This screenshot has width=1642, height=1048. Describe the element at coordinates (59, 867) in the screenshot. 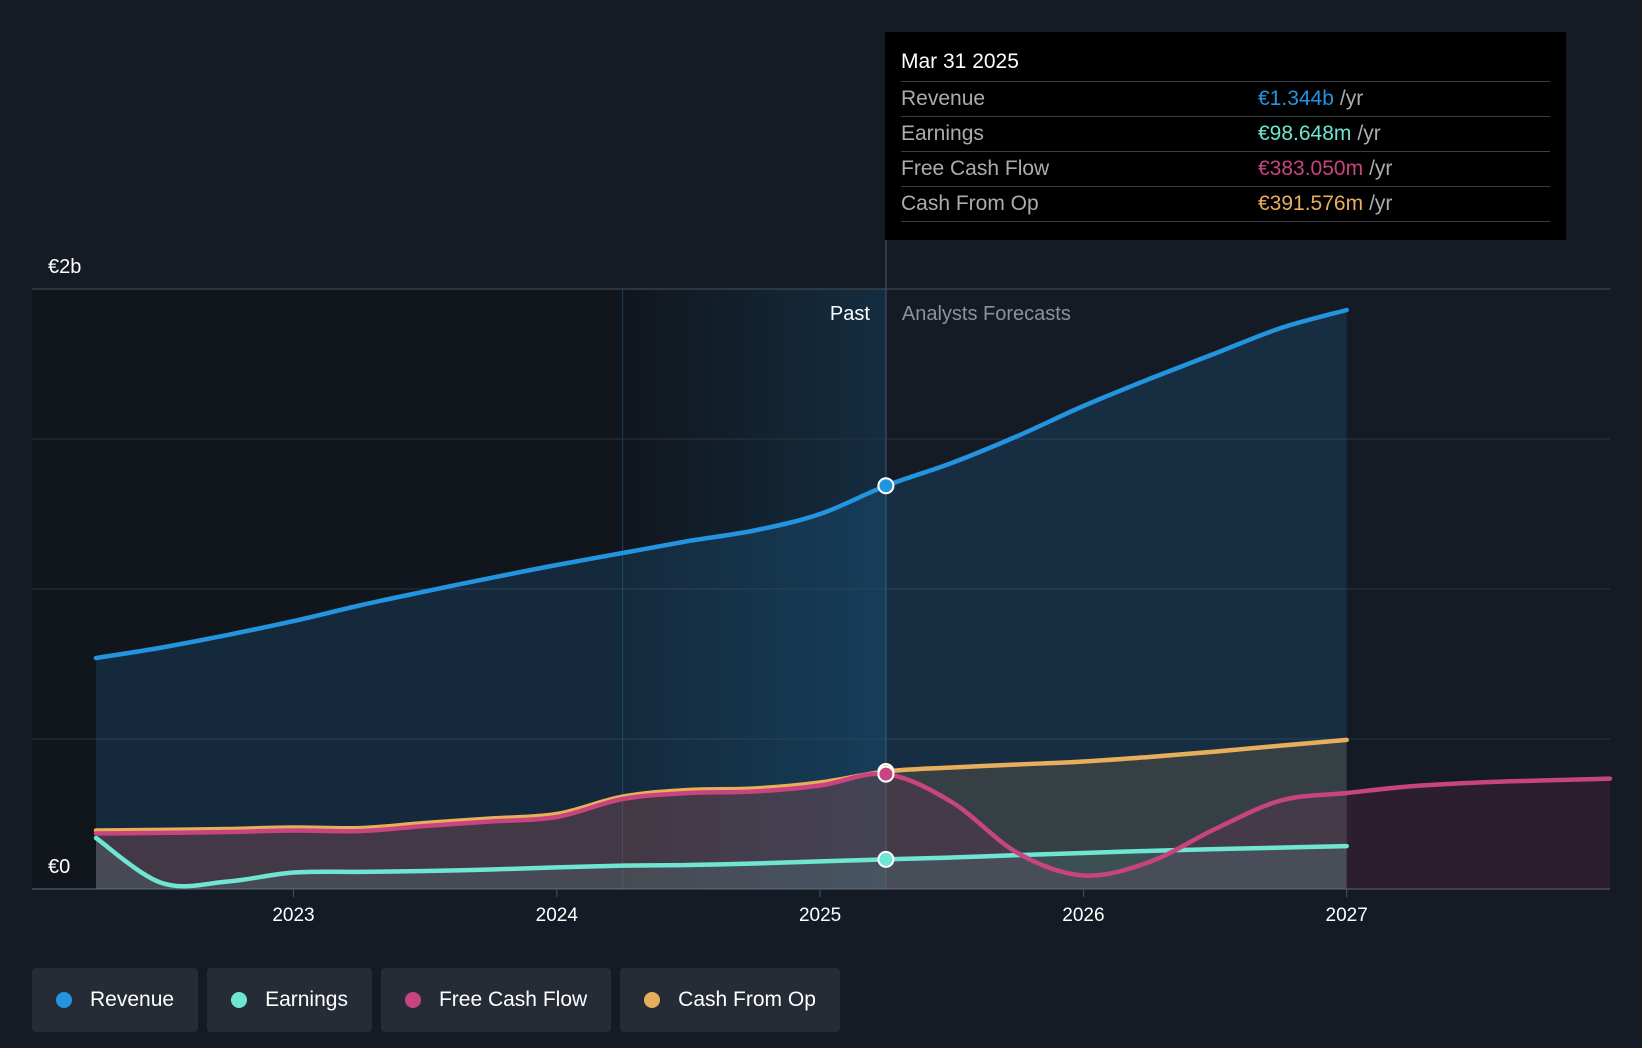

I see `y-axis-zero-label: €0` at that location.